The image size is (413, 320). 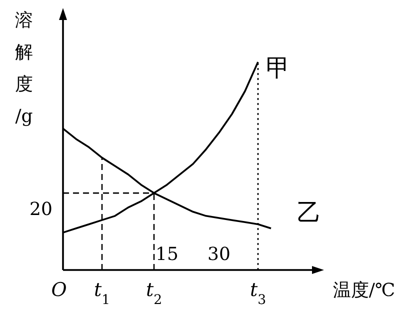 What do you see at coordinates (59, 290) in the screenshot?
I see `x-tick-label: O` at bounding box center [59, 290].